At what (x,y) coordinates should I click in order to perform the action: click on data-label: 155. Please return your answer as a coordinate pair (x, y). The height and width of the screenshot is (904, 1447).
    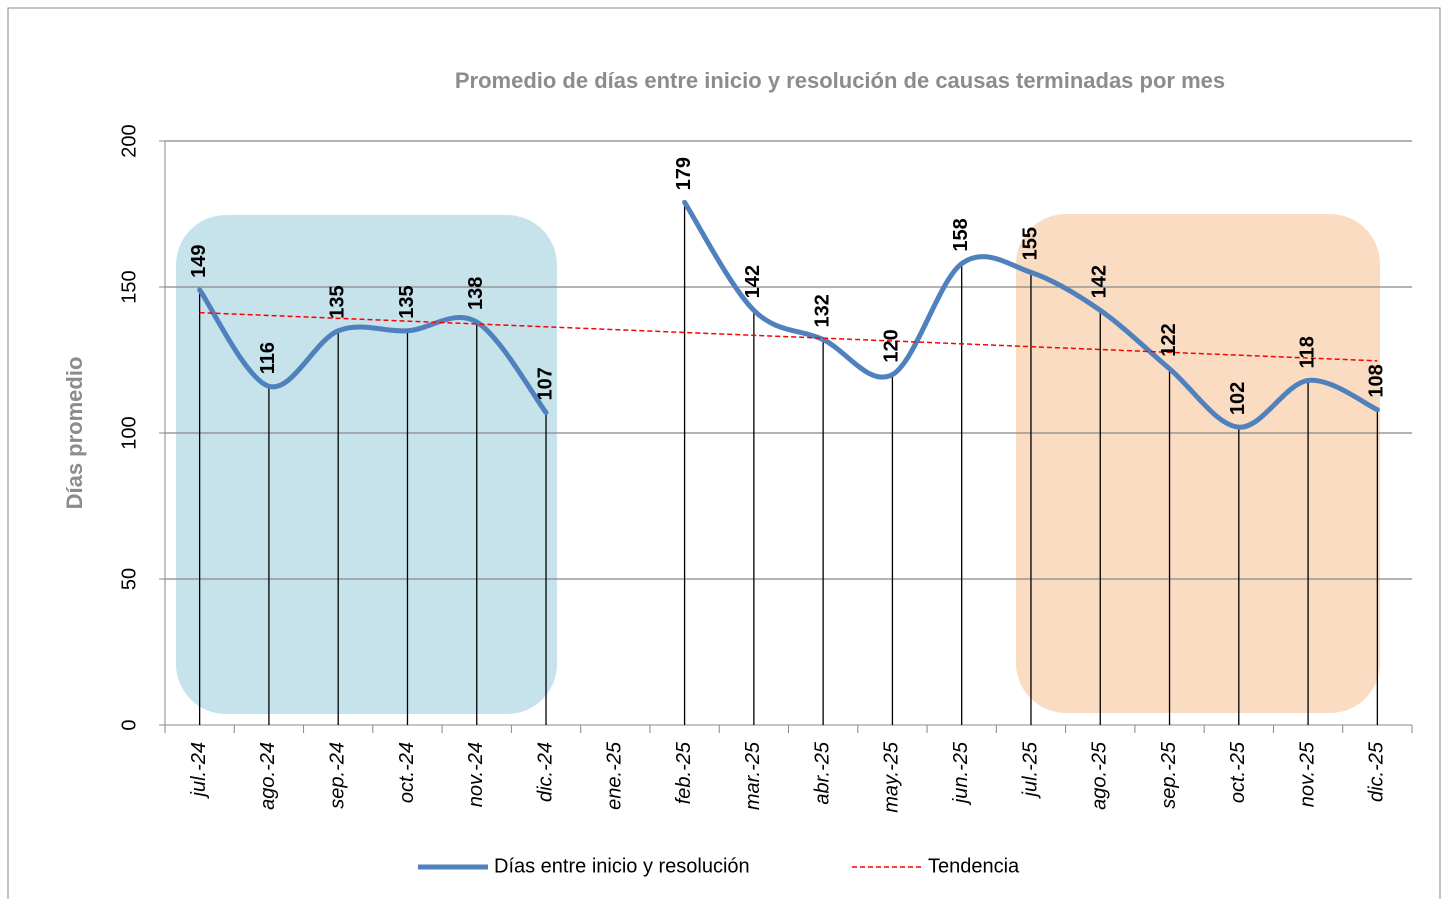
    Looking at the image, I should click on (1030, 243).